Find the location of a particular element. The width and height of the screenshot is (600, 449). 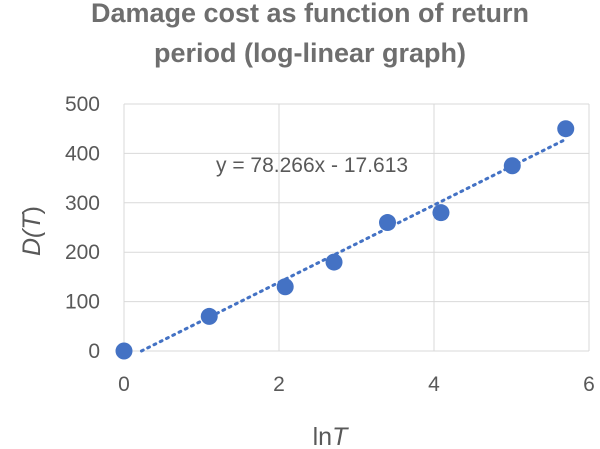

y-tick-label: 300 is located at coordinates (82, 203).